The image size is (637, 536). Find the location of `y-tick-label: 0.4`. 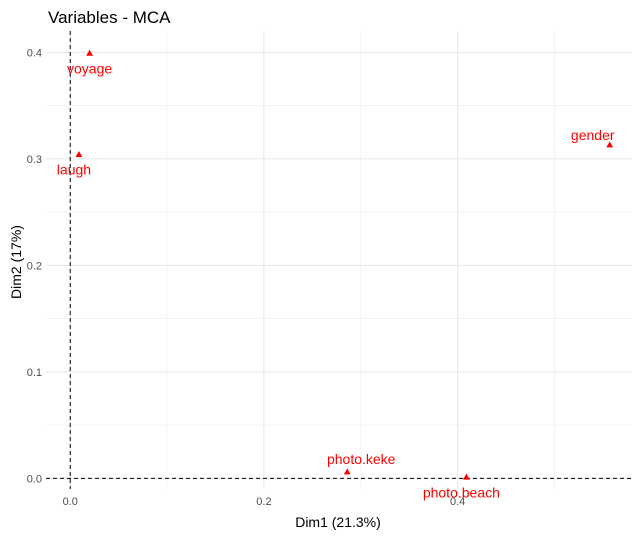

y-tick-label: 0.4 is located at coordinates (34, 53).